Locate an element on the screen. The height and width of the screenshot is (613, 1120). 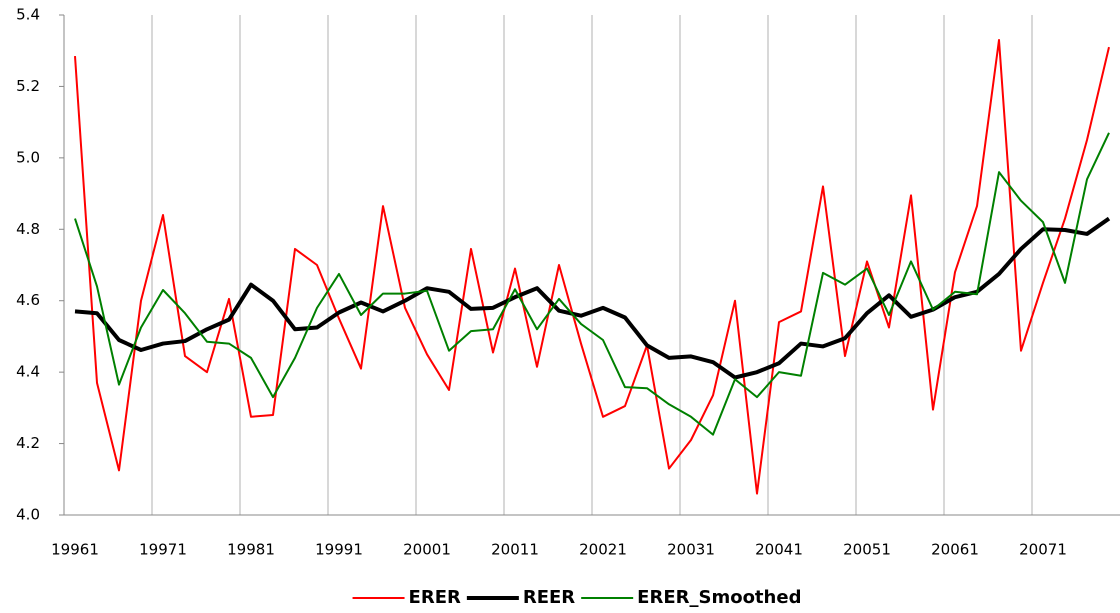
y-tick-label: 4.2 is located at coordinates (28, 443).